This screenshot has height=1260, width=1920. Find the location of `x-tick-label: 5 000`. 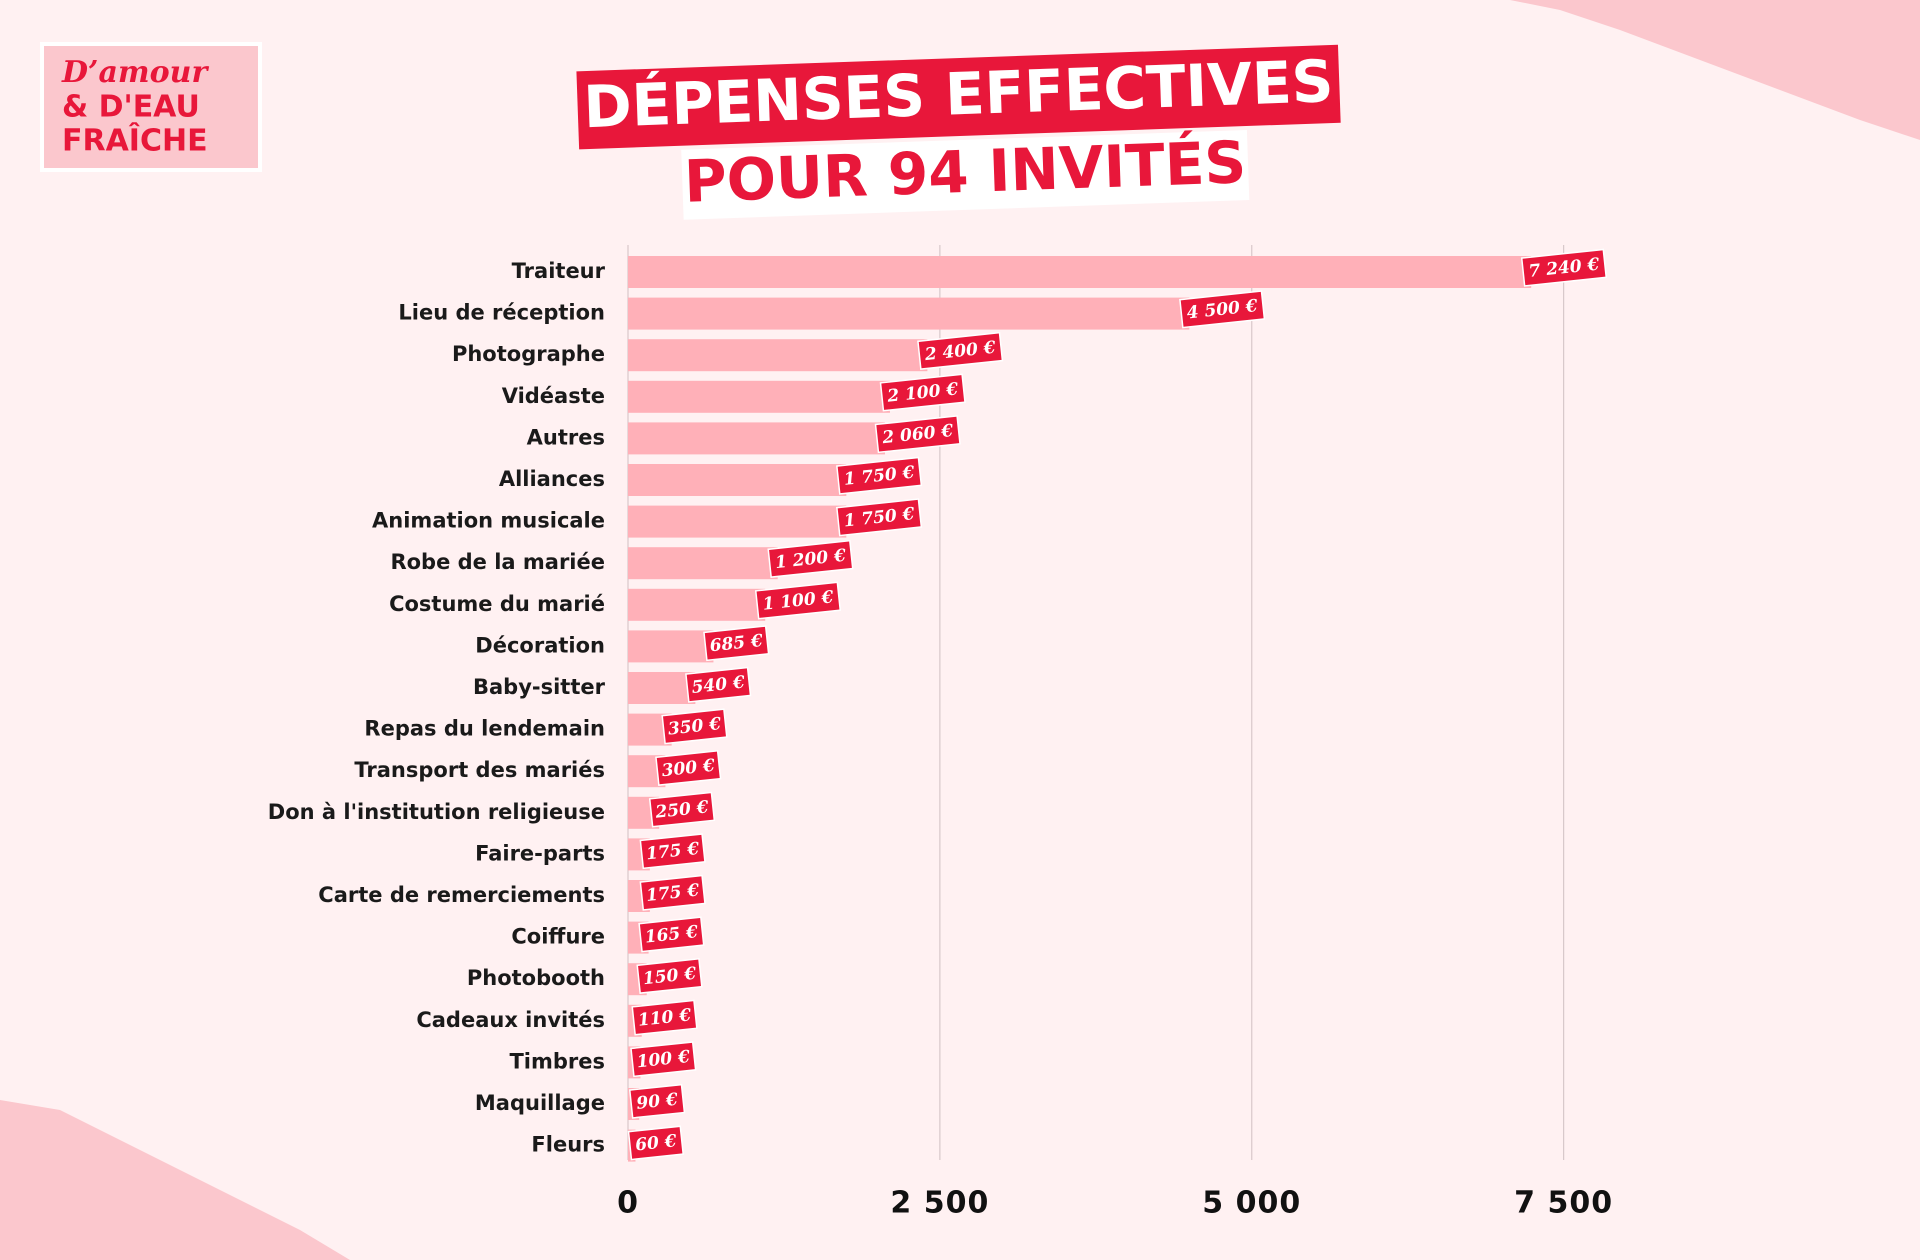

x-tick-label: 5 000 is located at coordinates (1251, 1203).